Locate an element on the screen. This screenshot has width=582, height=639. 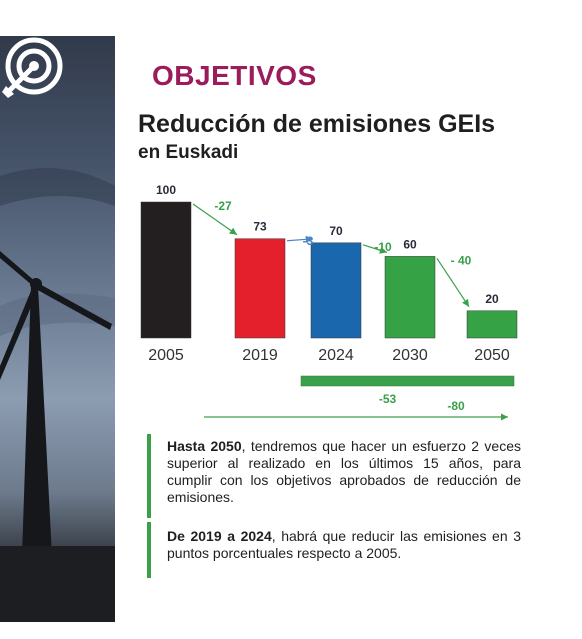
chart-title: Reducción de emisiones GEIs is located at coordinates (317, 124).